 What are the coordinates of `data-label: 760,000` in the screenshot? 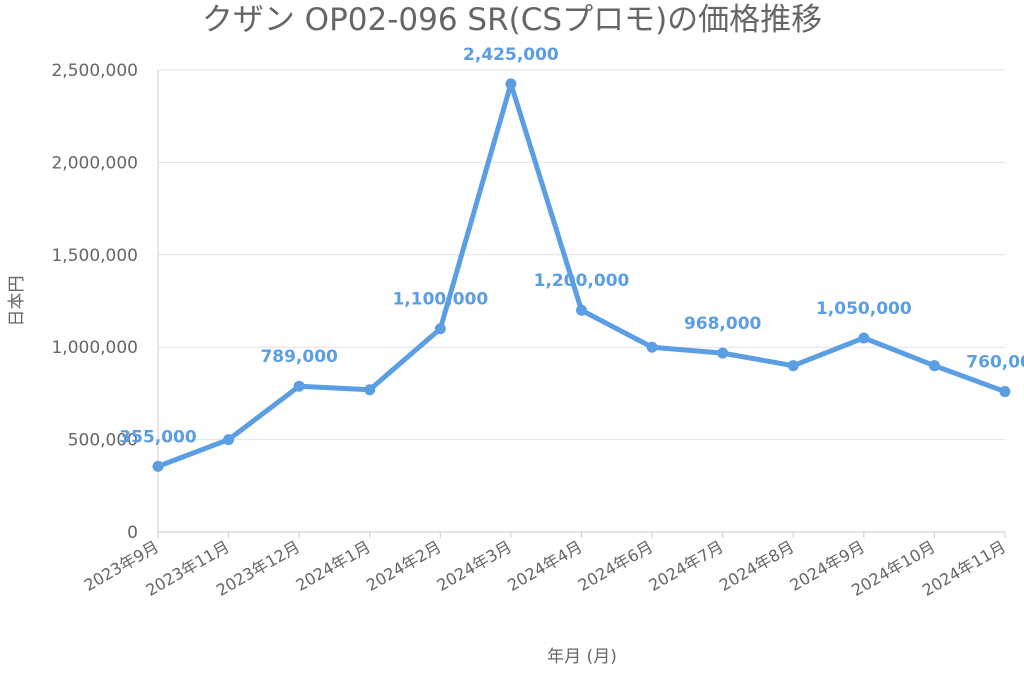 It's located at (995, 363).